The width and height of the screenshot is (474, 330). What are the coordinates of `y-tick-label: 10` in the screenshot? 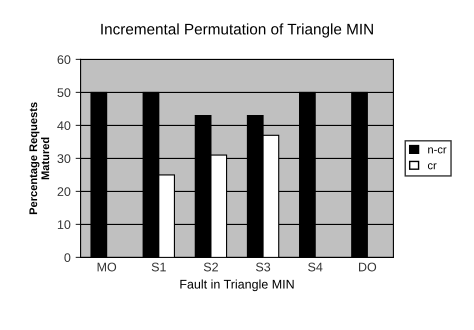 It's located at (64, 225).